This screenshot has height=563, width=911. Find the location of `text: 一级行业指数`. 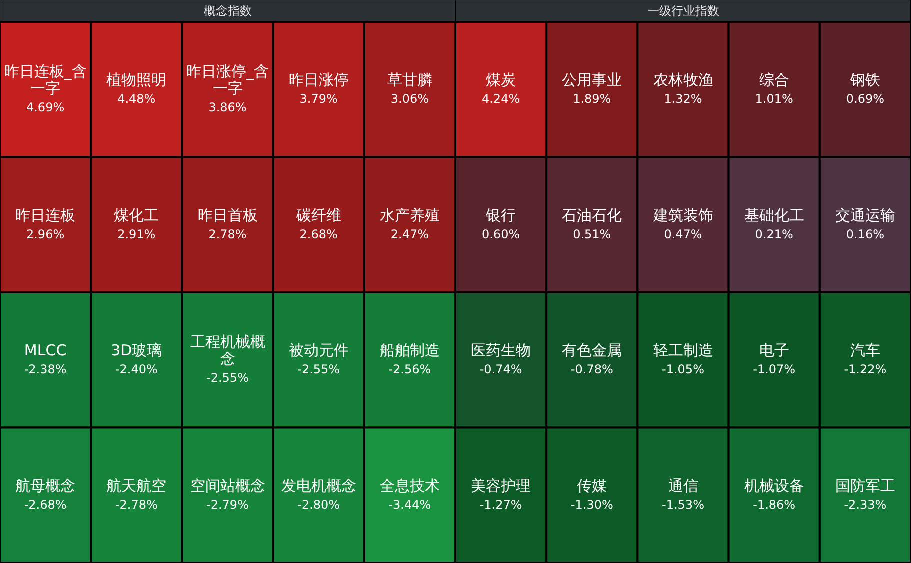

text: 一级行业指数 is located at coordinates (683, 11).